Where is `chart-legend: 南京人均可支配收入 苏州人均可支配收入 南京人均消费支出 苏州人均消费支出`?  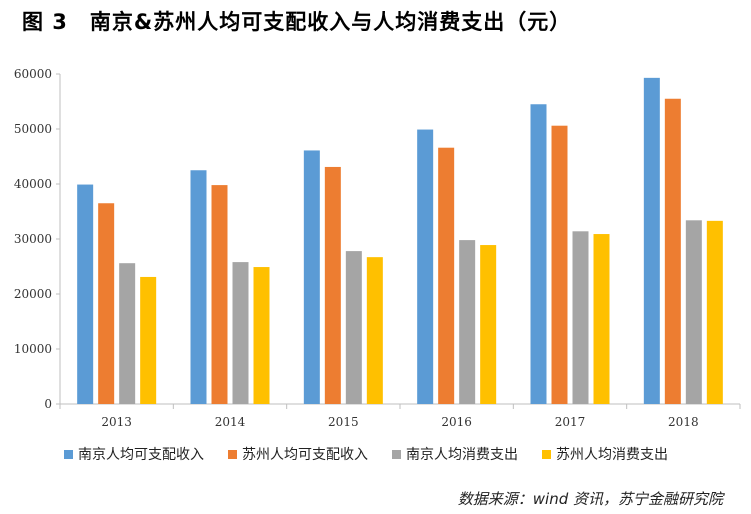 chart-legend: 南京人均可支配收入 苏州人均可支配收入 南京人均消费支出 苏州人均消费支出 is located at coordinates (378, 454).